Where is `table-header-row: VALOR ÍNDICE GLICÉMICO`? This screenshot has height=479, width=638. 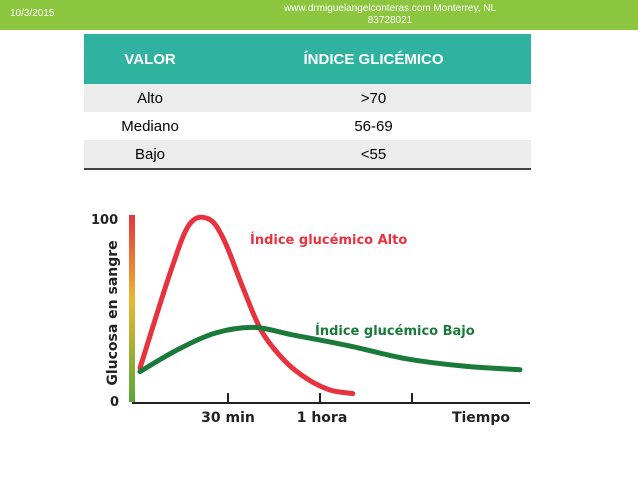
table-header-row: VALOR ÍNDICE GLICÉMICO is located at coordinates (307, 59).